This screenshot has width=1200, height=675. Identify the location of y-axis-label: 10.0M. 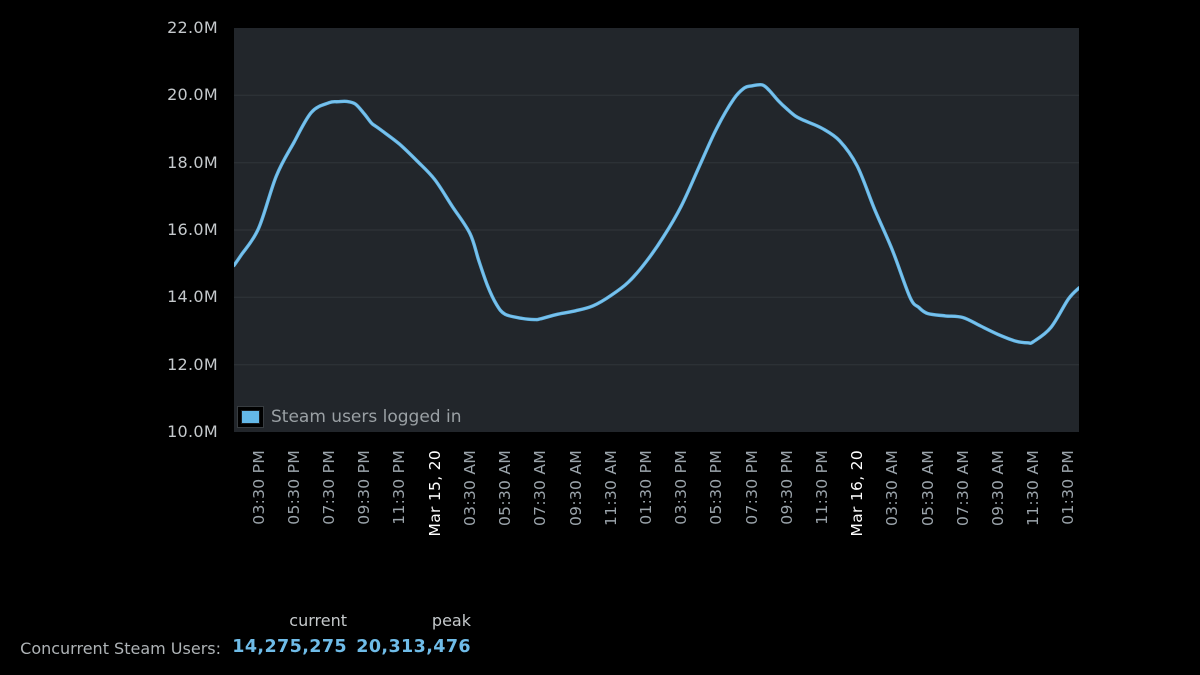
(192, 431).